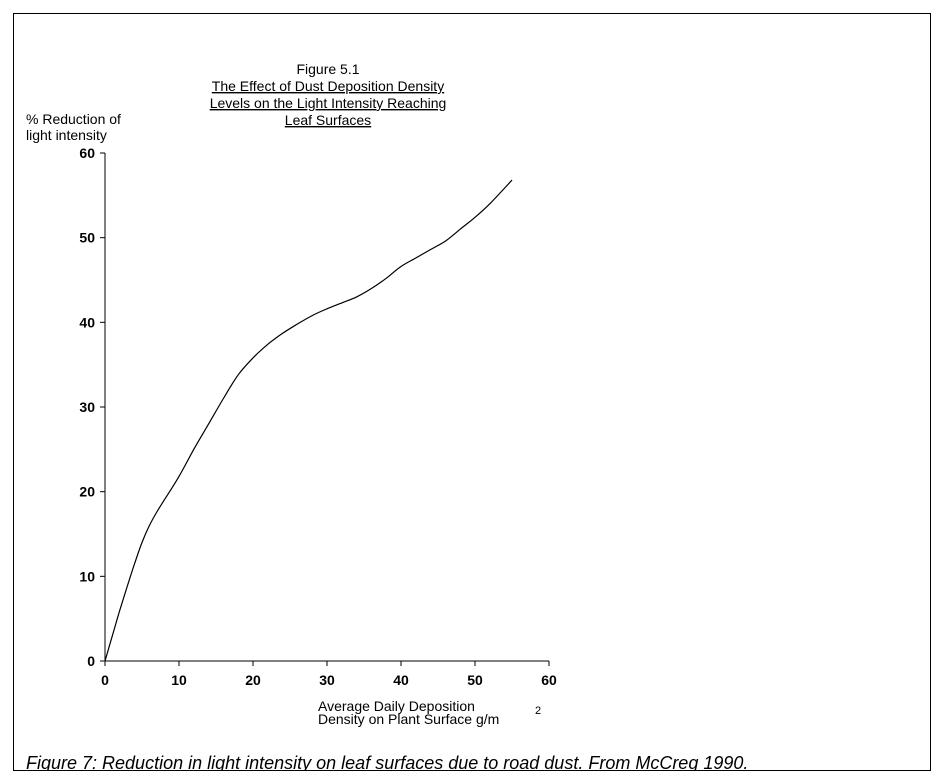 This screenshot has height=776, width=946. Describe the element at coordinates (253, 680) in the screenshot. I see `x-tick-label: 20` at that location.